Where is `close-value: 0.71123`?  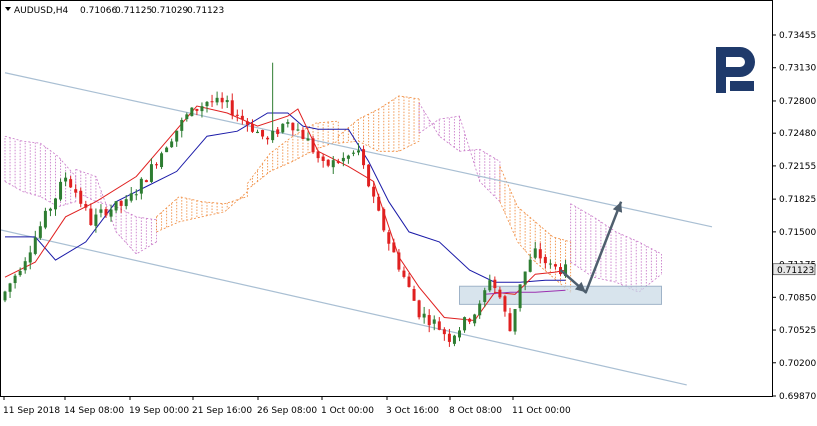 close-value: 0.71123 is located at coordinates (205, 11).